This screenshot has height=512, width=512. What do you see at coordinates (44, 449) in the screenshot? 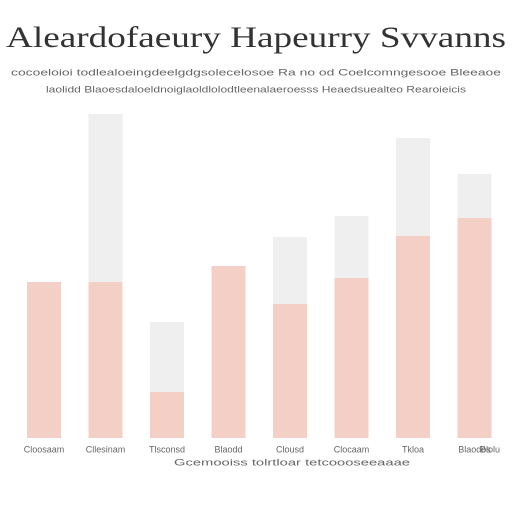
I see `x-tick-label: Cloosaam` at bounding box center [44, 449].